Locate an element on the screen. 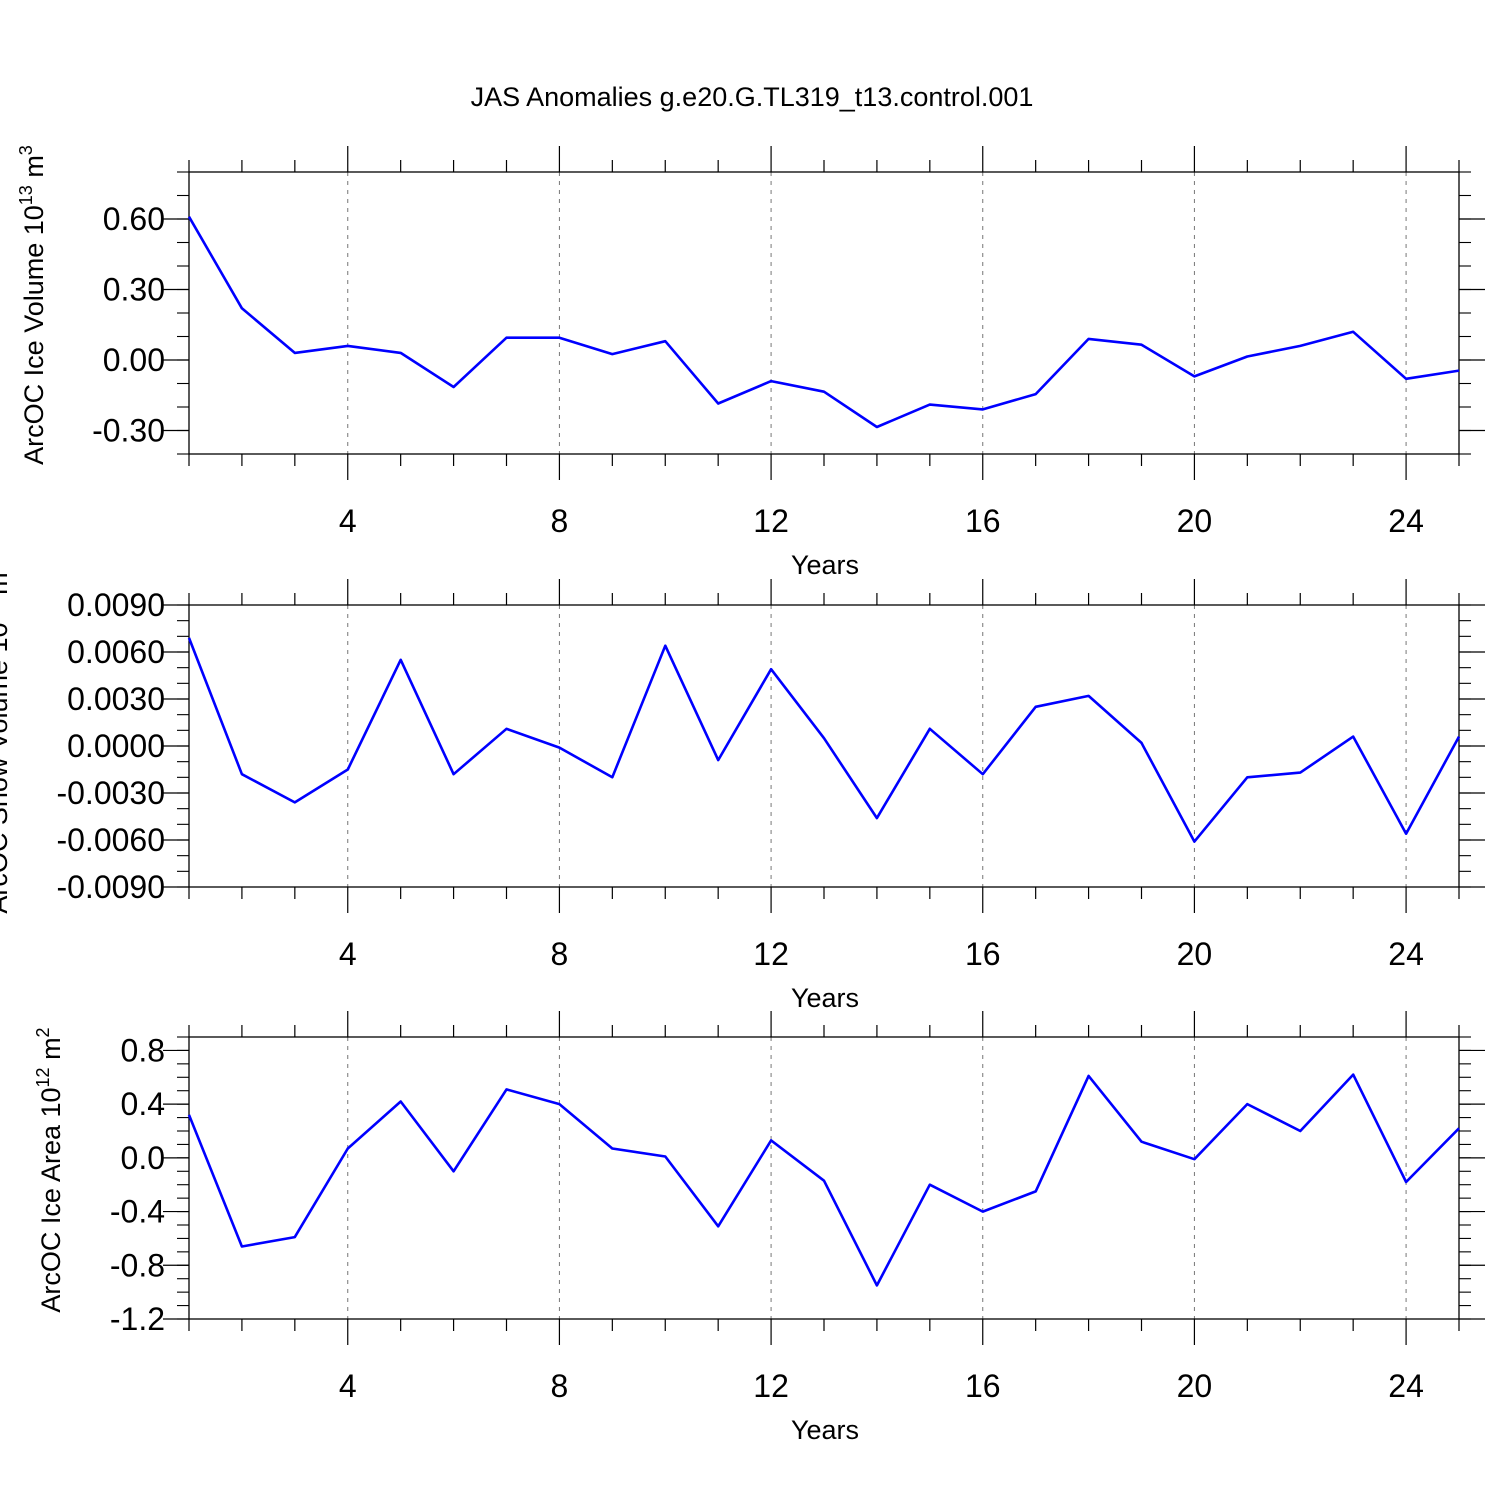 The height and width of the screenshot is (1500, 1500). y-tick-label: -0.30 is located at coordinates (128, 431).